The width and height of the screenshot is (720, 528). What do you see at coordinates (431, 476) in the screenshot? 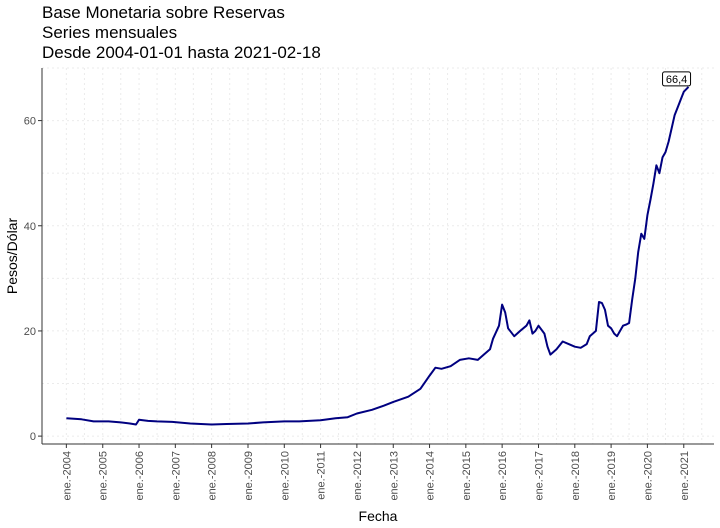
I see `x-tick-label: ene.-2014` at bounding box center [431, 476].